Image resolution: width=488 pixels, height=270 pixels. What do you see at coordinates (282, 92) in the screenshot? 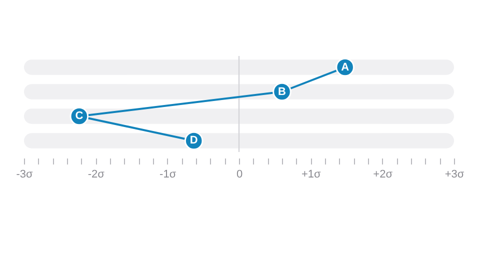
I see `y-tick-label: B` at bounding box center [282, 92].